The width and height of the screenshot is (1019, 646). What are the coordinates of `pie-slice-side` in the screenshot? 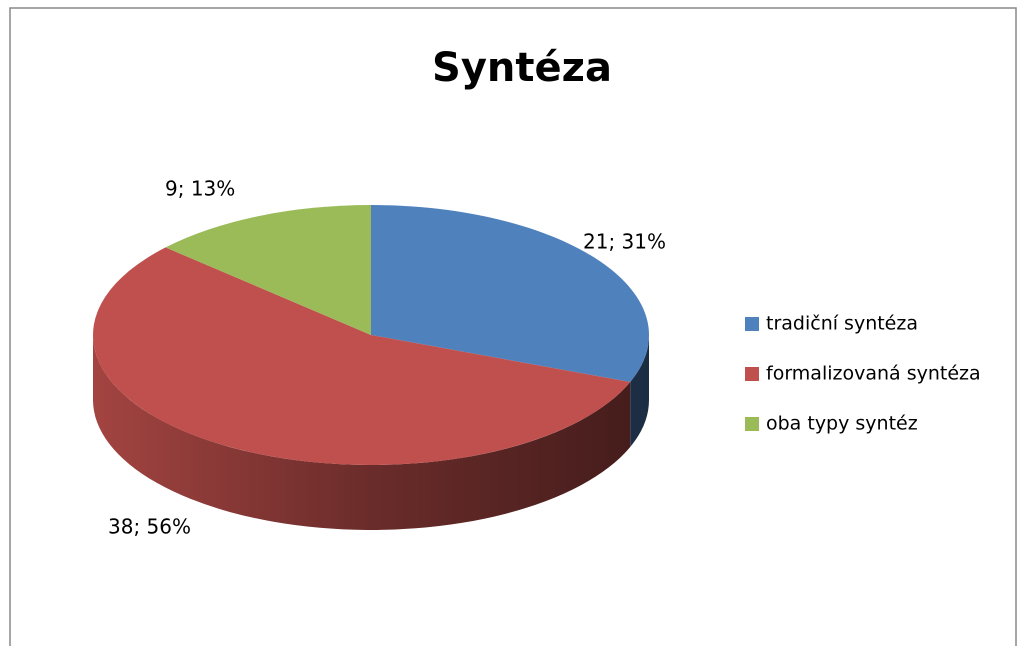 It's located at (639, 391).